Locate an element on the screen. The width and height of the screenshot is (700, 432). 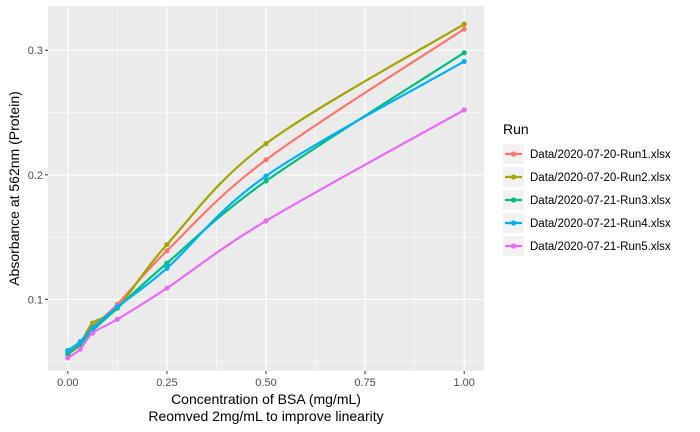
y-tick-label: 0.2 is located at coordinates (35, 176).